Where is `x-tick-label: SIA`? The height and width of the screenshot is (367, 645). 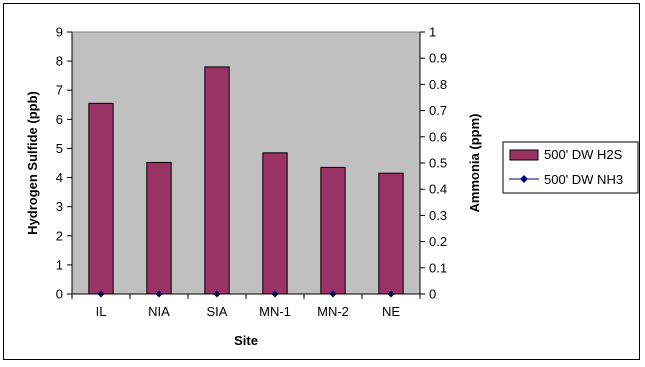
x-tick-label: SIA is located at coordinates (217, 311).